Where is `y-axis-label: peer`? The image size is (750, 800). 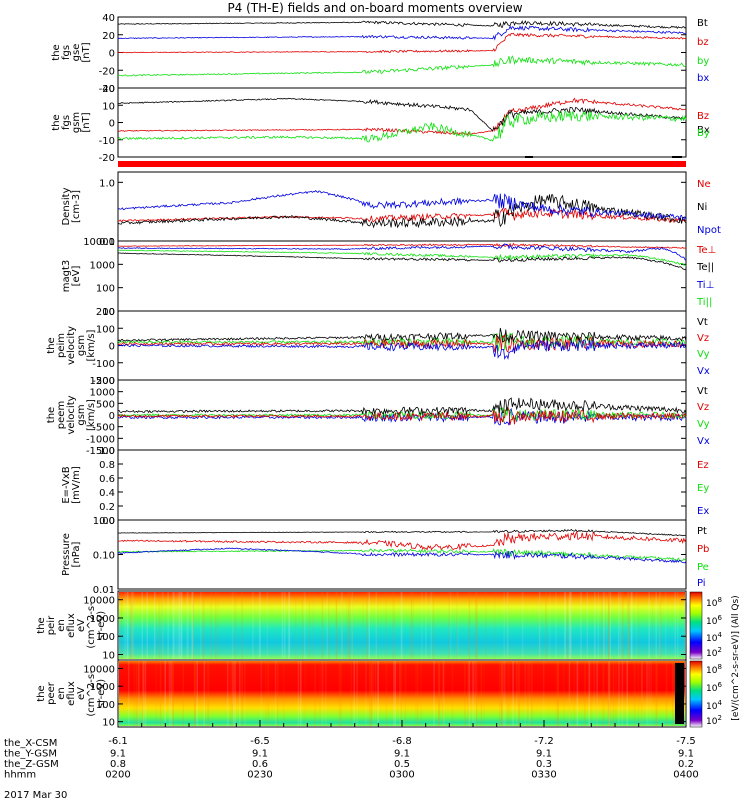
y-axis-label: peer is located at coordinates (51, 693).